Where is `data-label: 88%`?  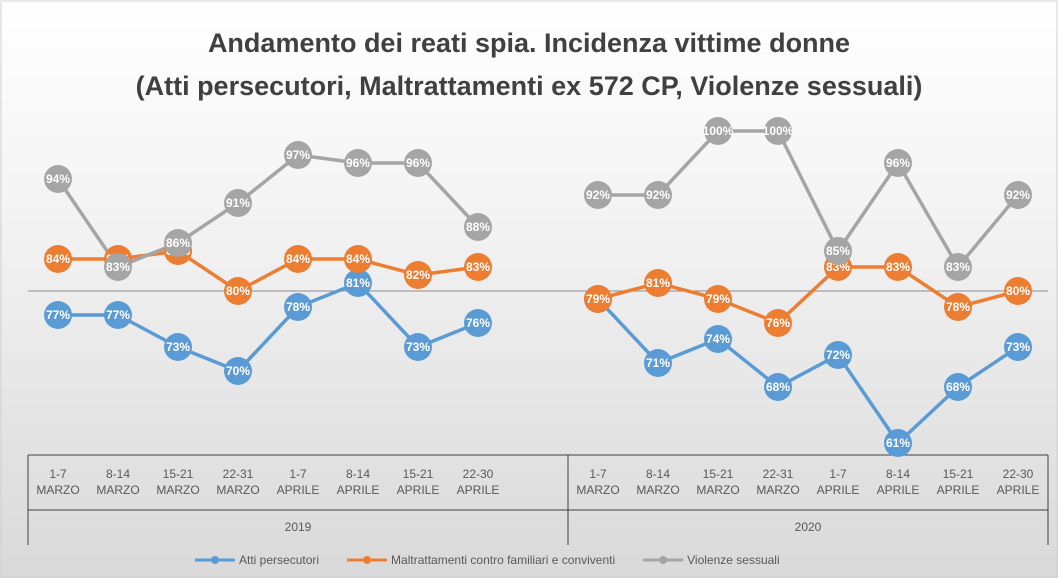
data-label: 88% is located at coordinates (478, 227).